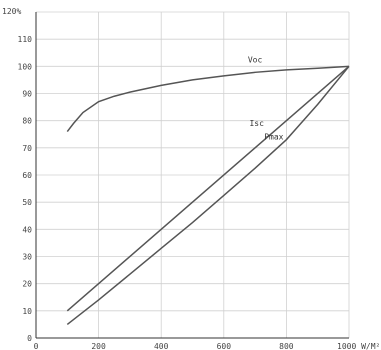  I want to click on series-label-isc: Isc, so click(256, 123).